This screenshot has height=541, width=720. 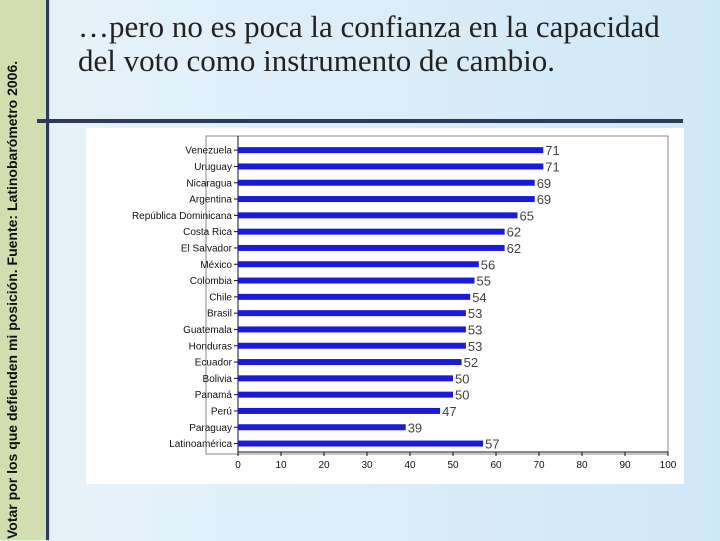 What do you see at coordinates (182, 216) in the screenshot?
I see `category-label: República Dominicana` at bounding box center [182, 216].